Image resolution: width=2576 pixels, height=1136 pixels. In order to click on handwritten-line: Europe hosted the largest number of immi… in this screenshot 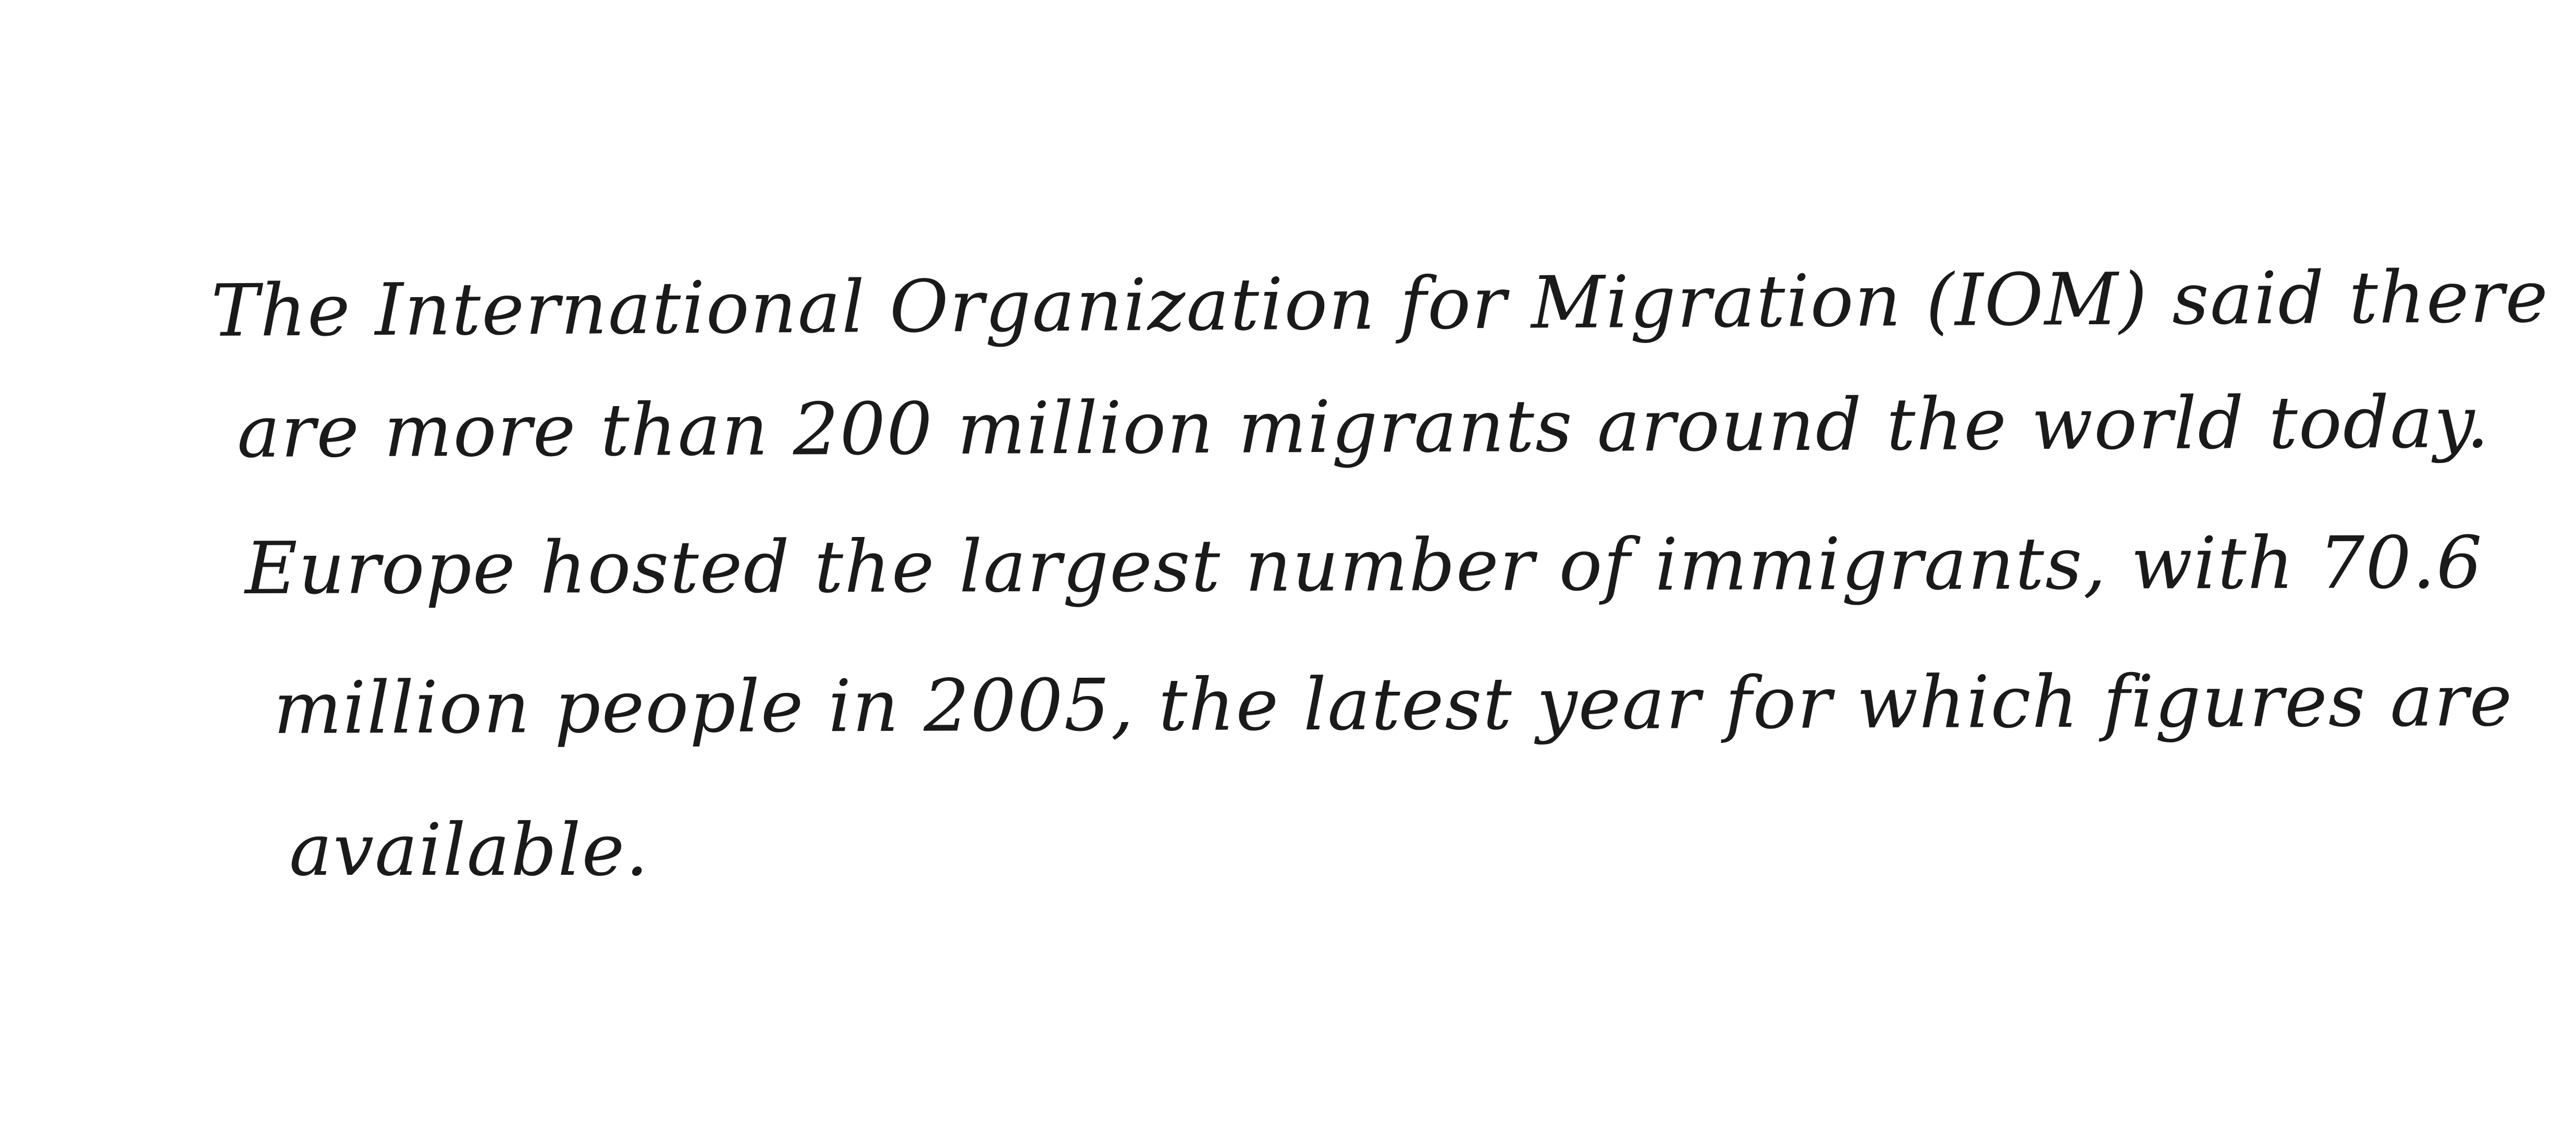, I will do `click(1363, 565)`.